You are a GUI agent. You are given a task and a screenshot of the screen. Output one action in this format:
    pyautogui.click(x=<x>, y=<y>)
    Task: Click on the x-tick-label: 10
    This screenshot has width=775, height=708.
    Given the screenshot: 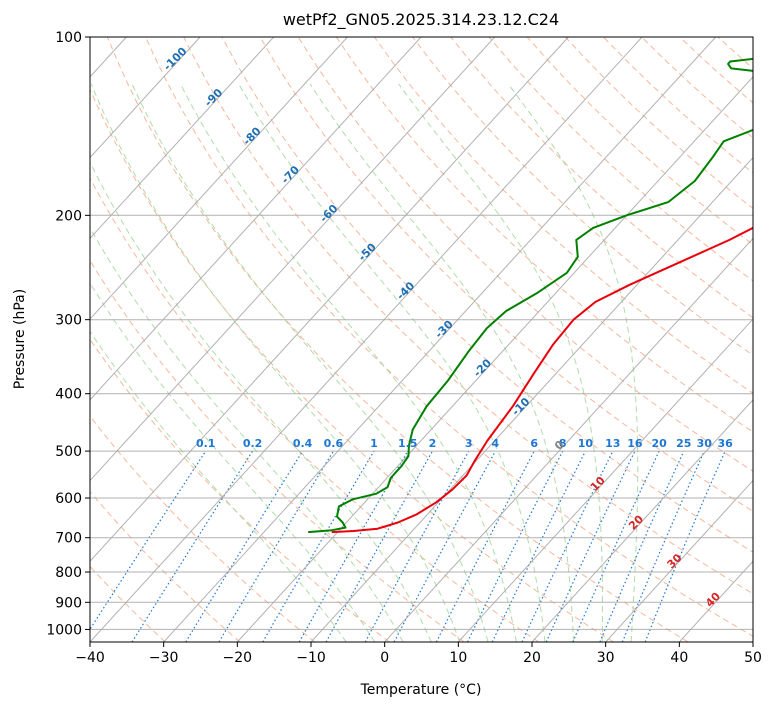 What is the action you would take?
    pyautogui.click(x=458, y=658)
    